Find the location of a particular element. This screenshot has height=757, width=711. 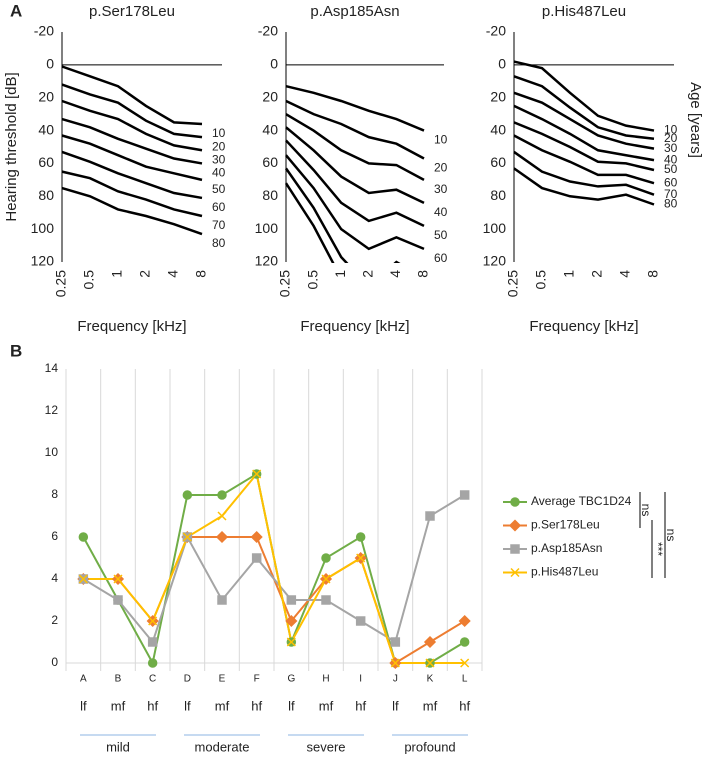

y-tick-label: 6 is located at coordinates (54, 536).